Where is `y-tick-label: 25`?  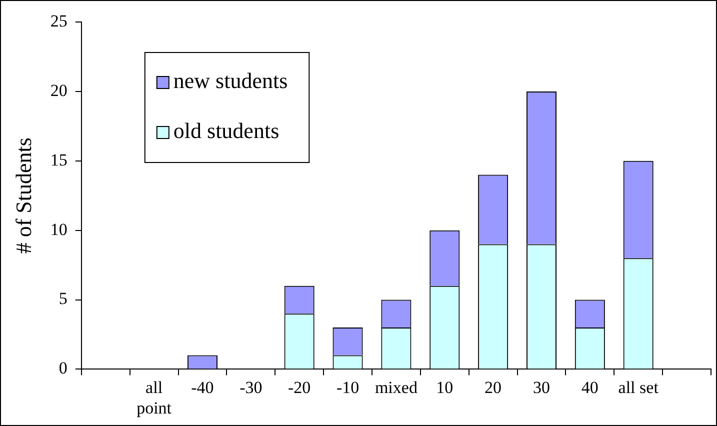
y-tick-label: 25 is located at coordinates (59, 20).